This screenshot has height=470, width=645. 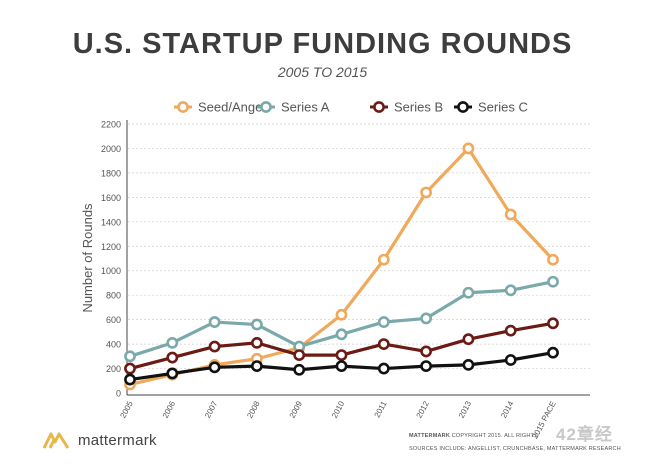 What do you see at coordinates (338, 409) in the screenshot?
I see `x-tick-label: 2010` at bounding box center [338, 409].